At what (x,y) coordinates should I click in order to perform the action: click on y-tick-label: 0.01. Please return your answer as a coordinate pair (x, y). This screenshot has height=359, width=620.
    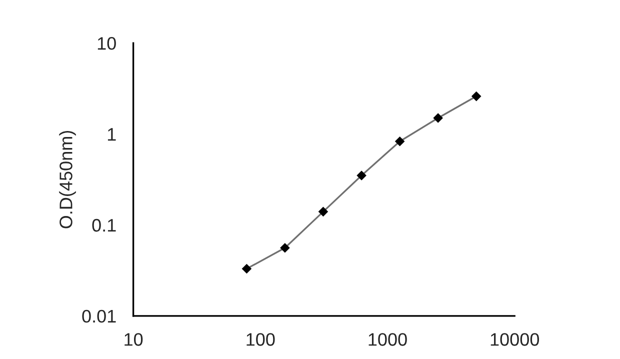
    Looking at the image, I should click on (99, 316).